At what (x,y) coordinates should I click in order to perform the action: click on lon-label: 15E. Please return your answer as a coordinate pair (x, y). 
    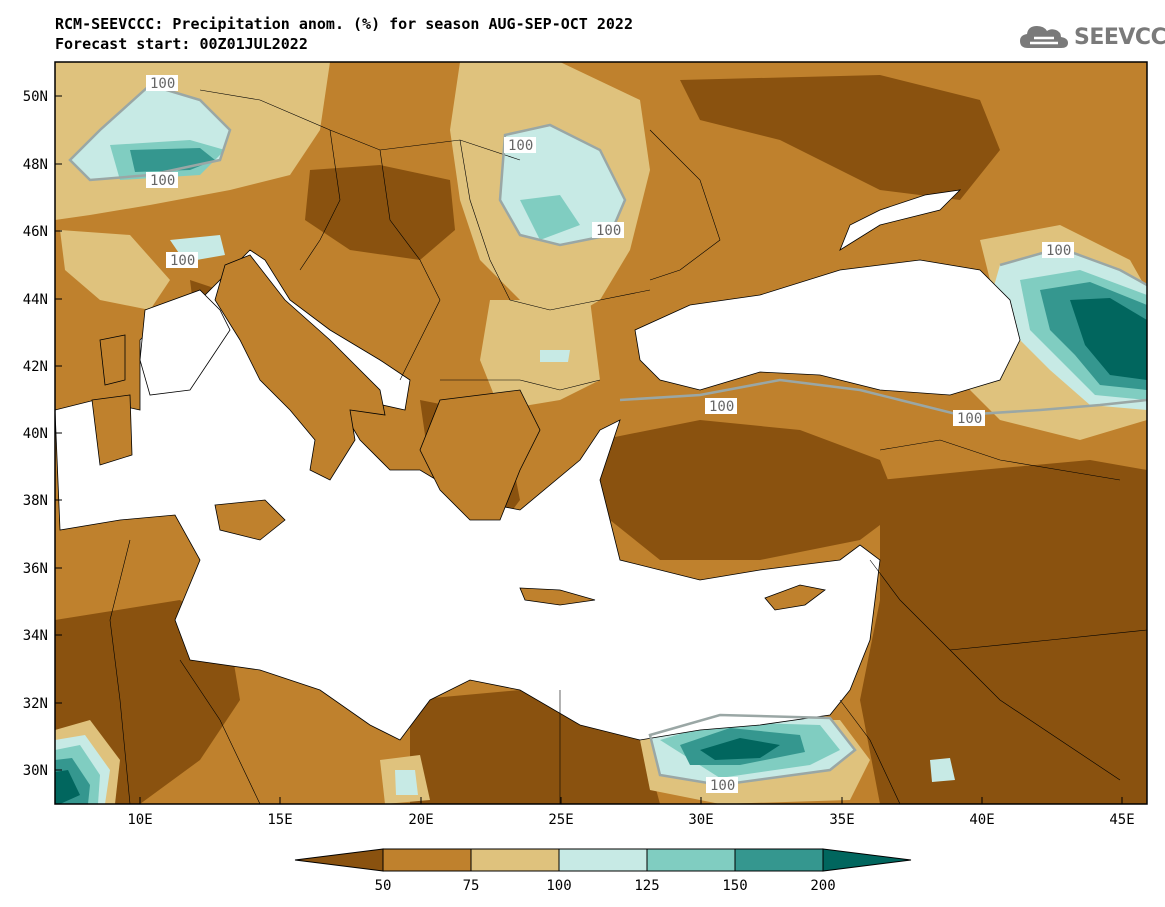
    Looking at the image, I should click on (280, 812).